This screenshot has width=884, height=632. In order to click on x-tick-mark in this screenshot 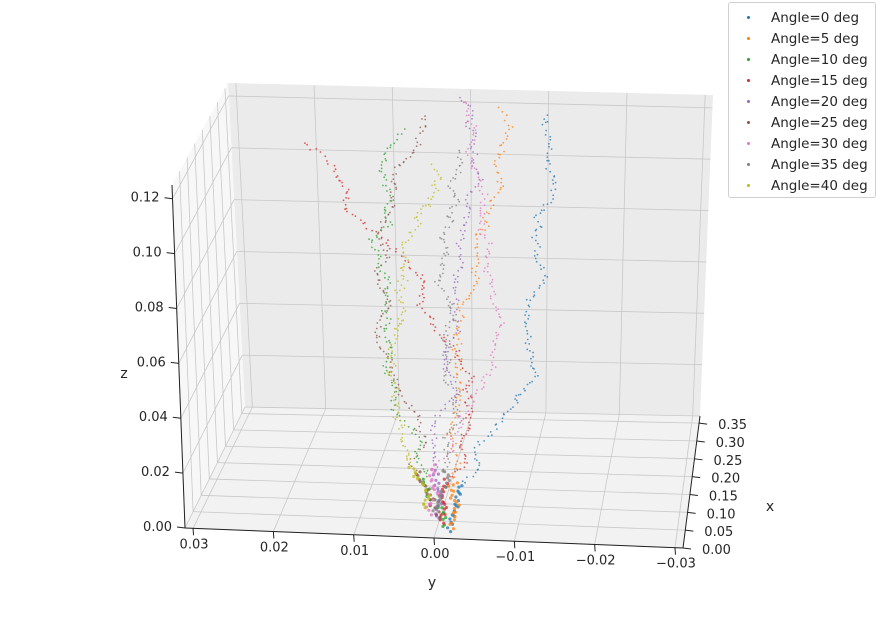, I will do `click(696, 477)`.